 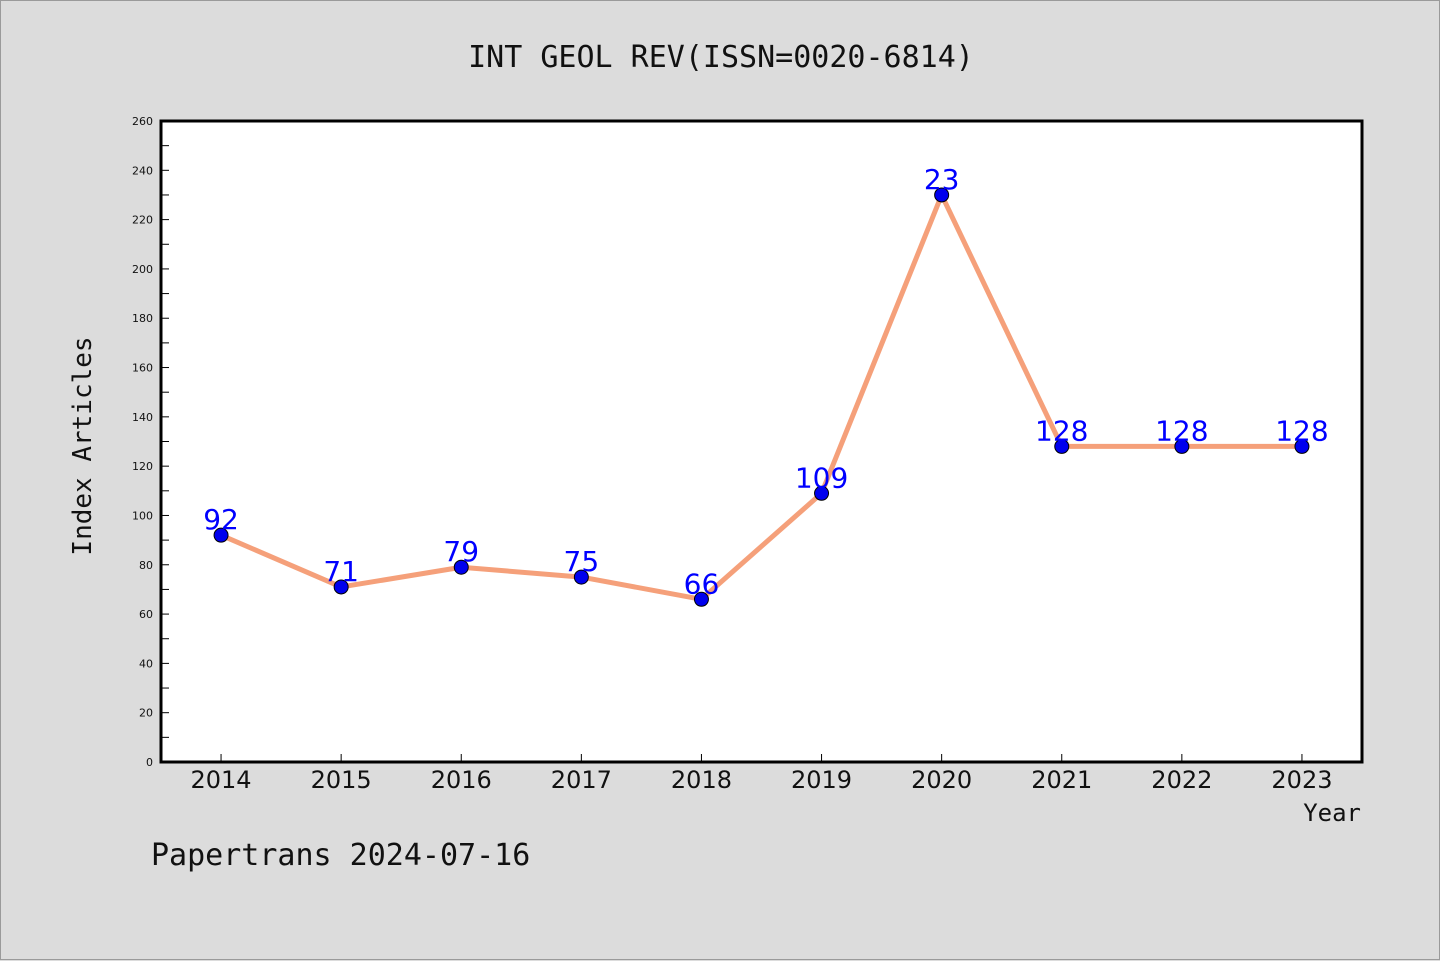 I want to click on y-tick-label: 20, so click(x=146, y=713).